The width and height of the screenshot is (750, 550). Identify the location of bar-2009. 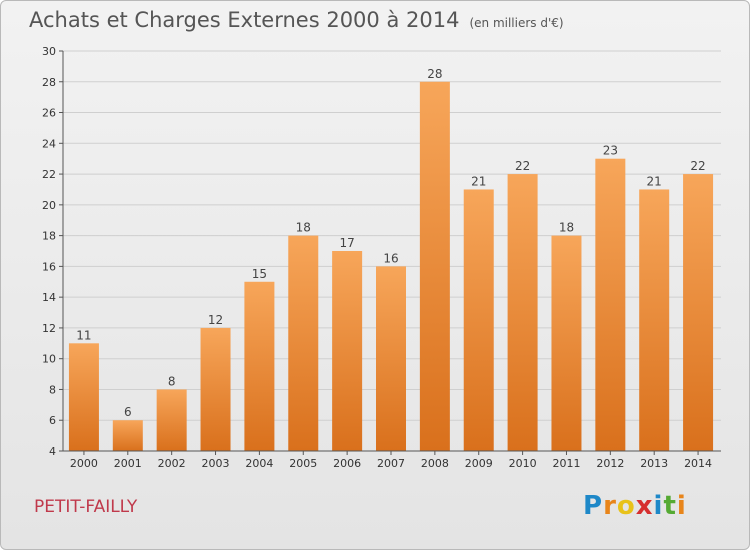
(478, 320).